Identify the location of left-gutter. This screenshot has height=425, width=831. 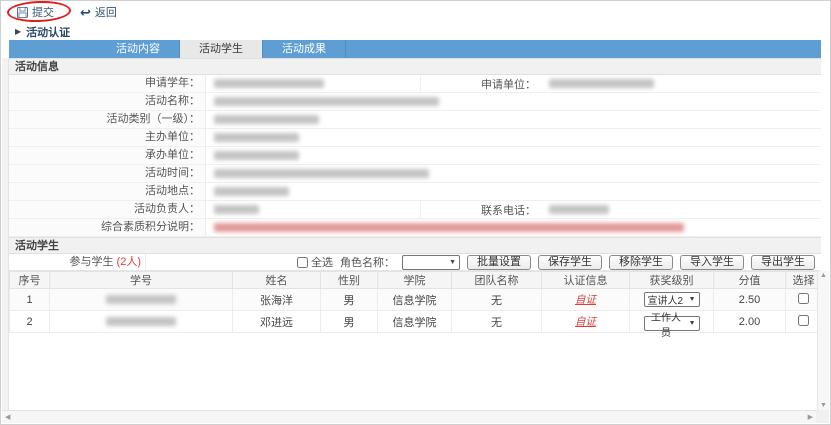
(5, 234).